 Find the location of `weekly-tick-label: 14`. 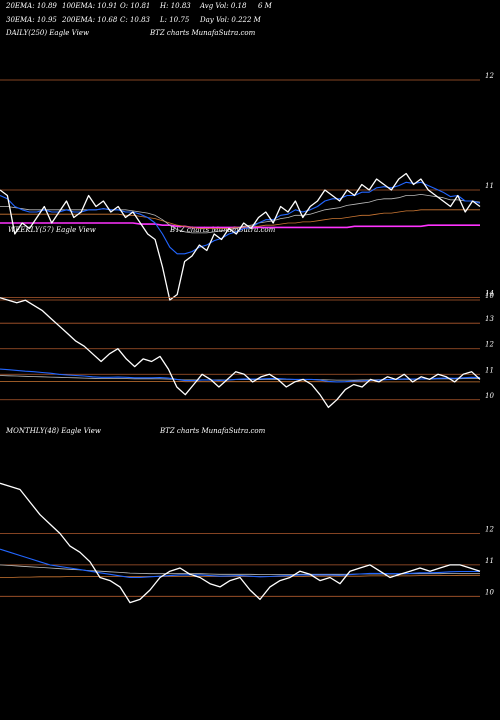

weekly-tick-label: 14 is located at coordinates (489, 294).